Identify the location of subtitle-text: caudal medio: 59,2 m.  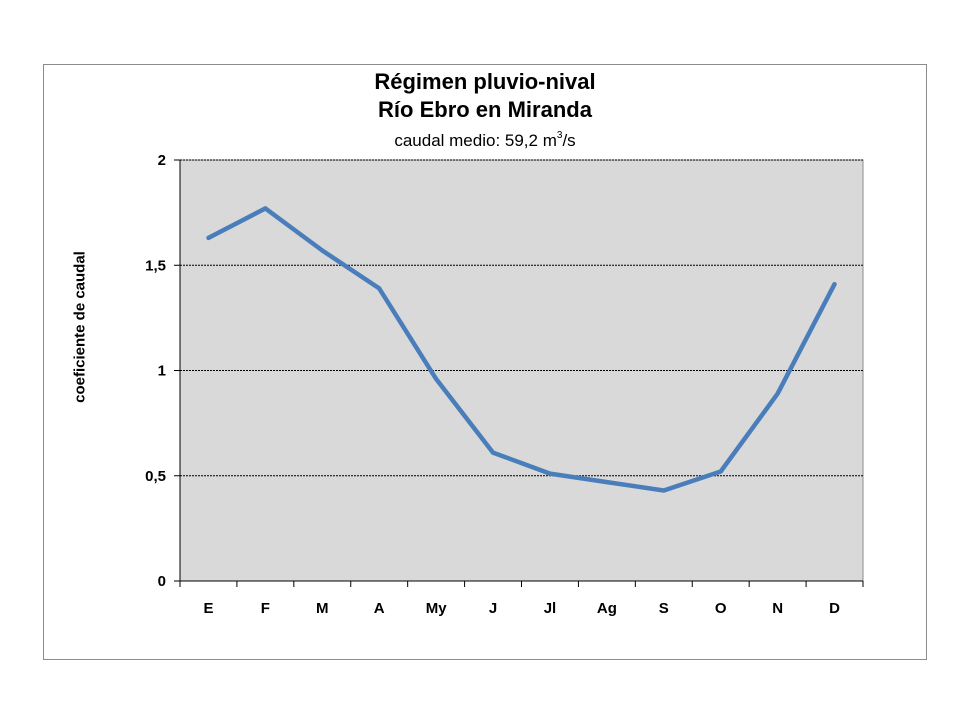
(475, 140).